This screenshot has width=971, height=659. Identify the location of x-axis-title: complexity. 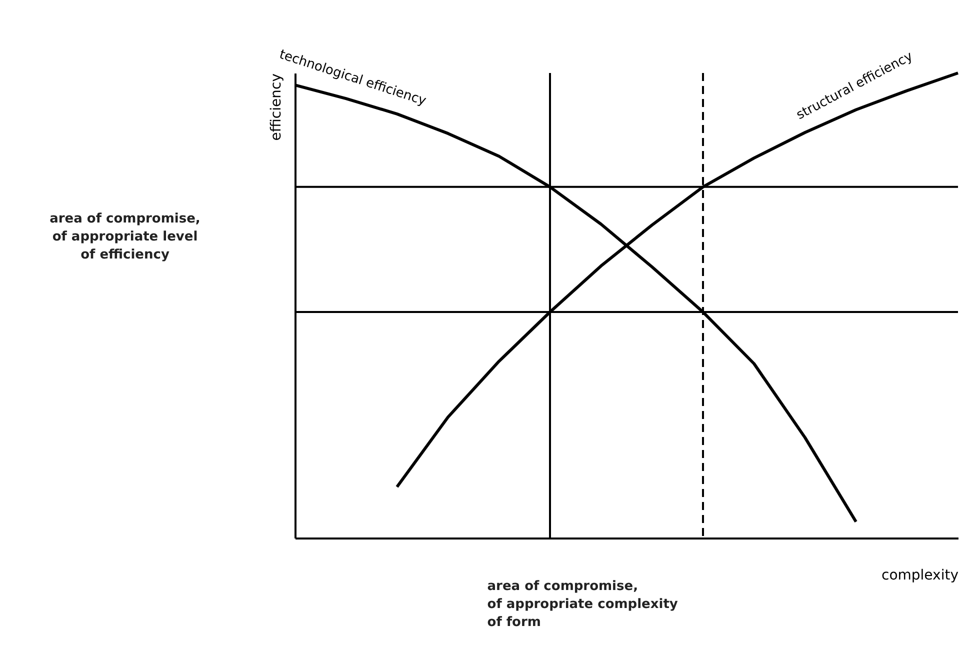
(920, 576).